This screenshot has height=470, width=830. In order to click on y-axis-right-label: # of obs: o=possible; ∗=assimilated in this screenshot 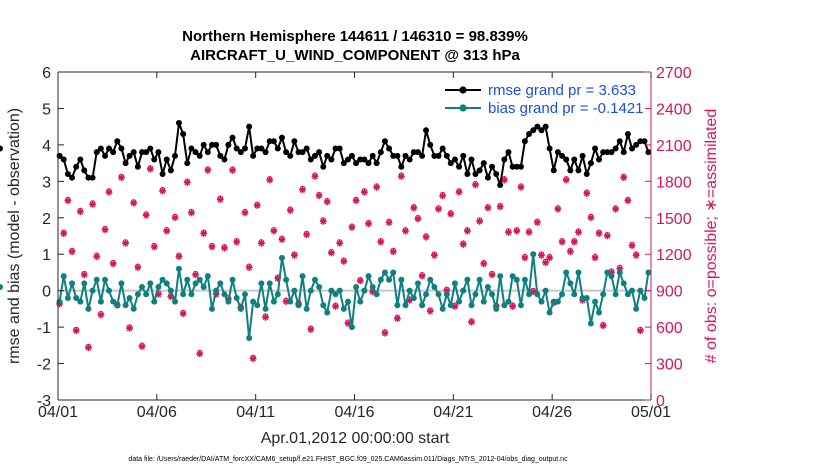, I will do `click(711, 236)`.